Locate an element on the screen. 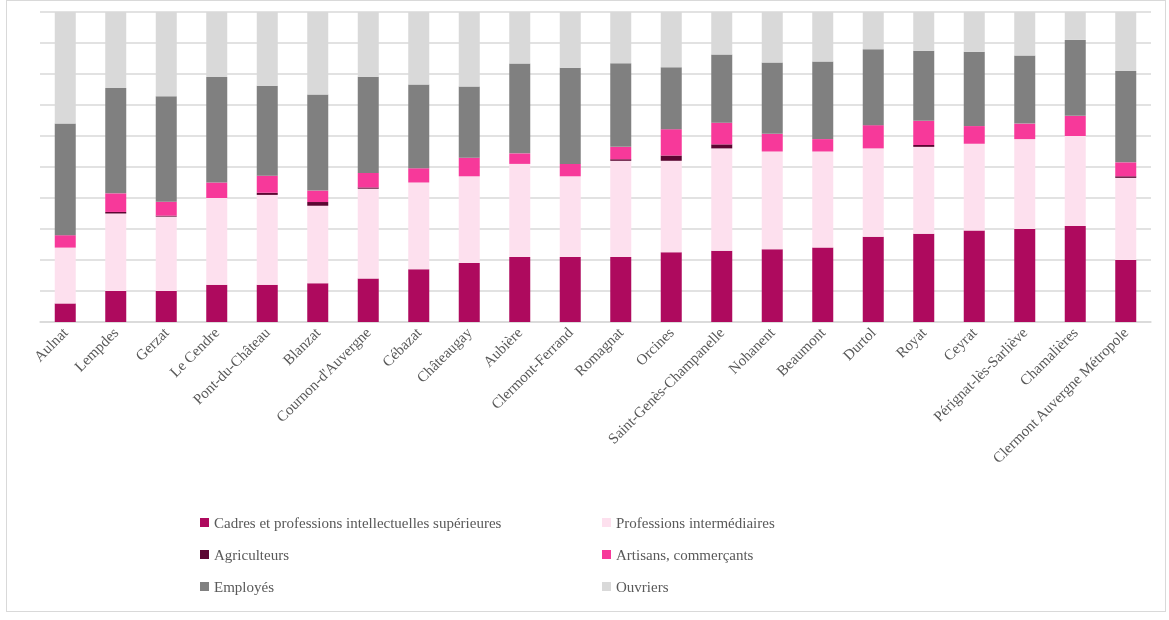  legend-label: Agriculteurs is located at coordinates (252, 554).